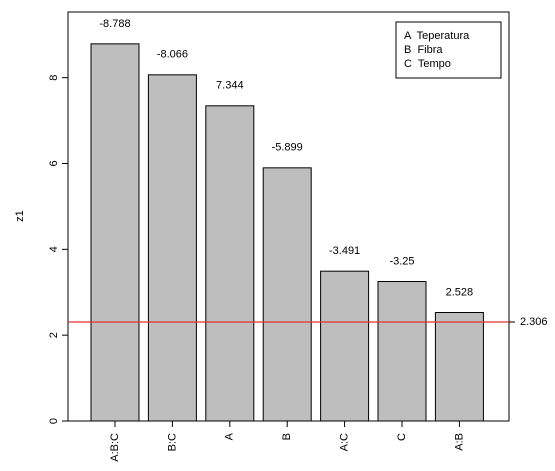 This screenshot has width=555, height=471. I want to click on y-tick-label: 4, so click(54, 249).